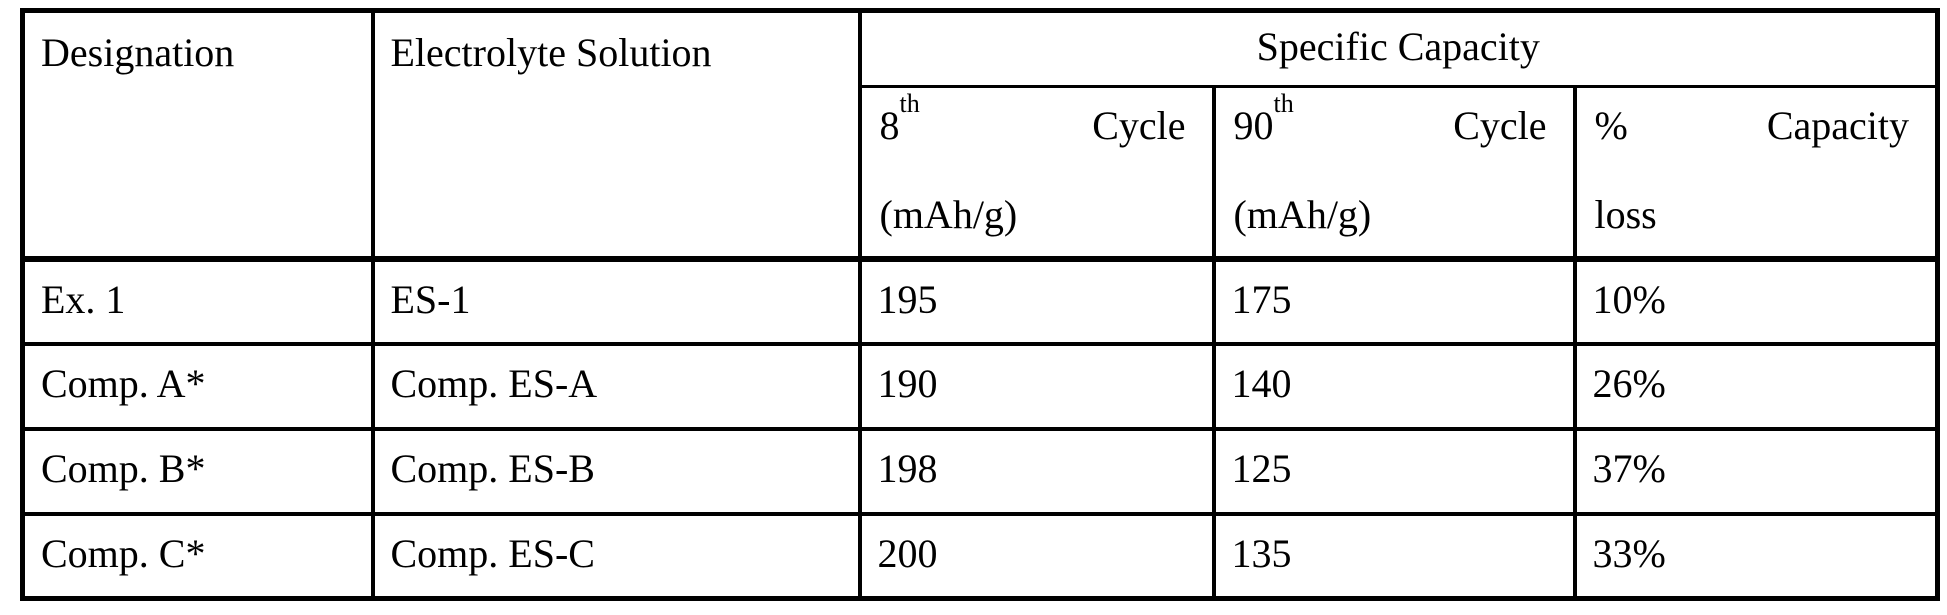 The width and height of the screenshot is (1947, 615). What do you see at coordinates (1035, 385) in the screenshot?
I see `cell-cycle8: 190` at bounding box center [1035, 385].